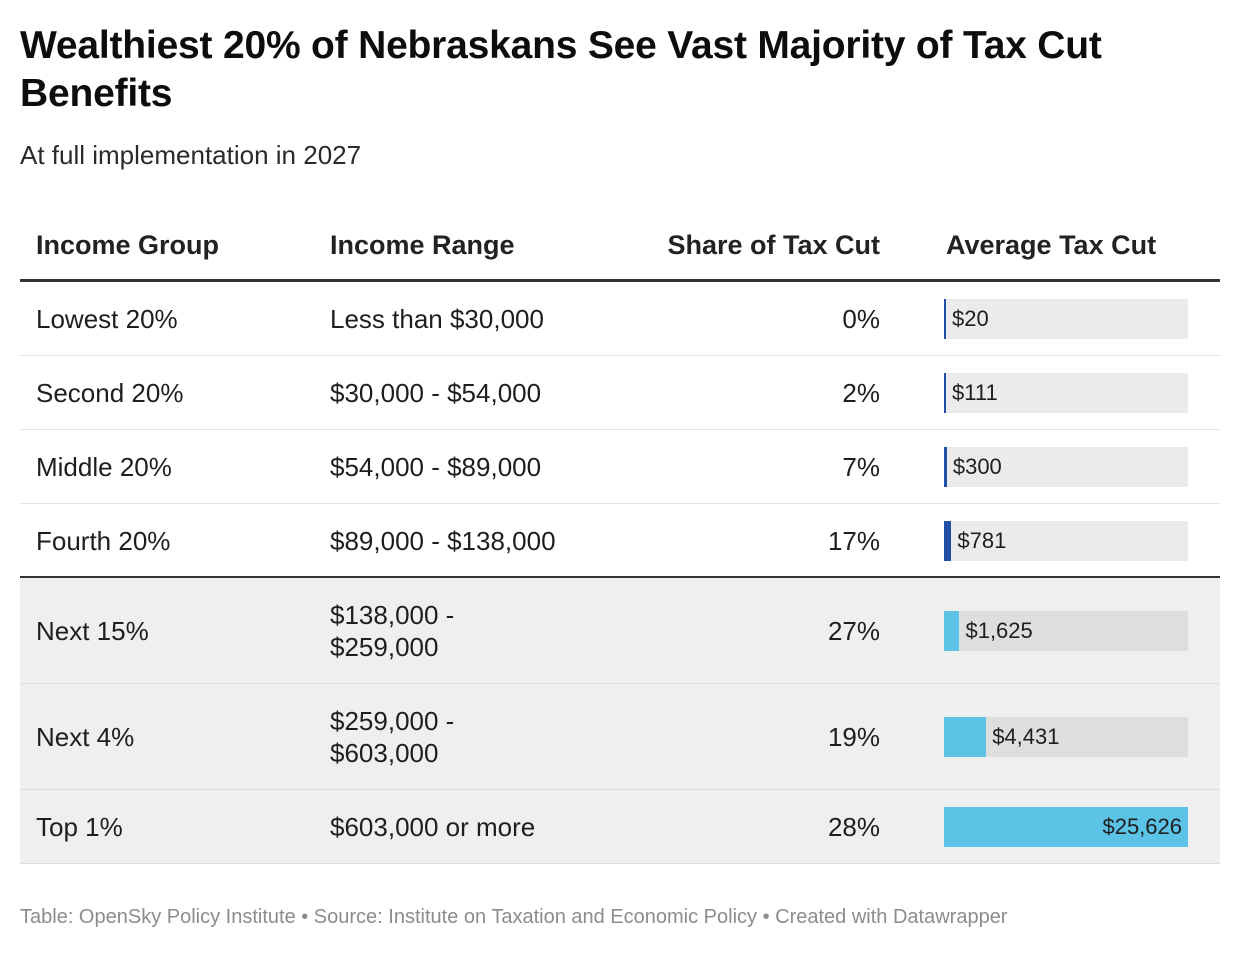 This screenshot has height=954, width=1240. What do you see at coordinates (861, 319) in the screenshot?
I see `share-of-tax-cut-cell: 0%` at bounding box center [861, 319].